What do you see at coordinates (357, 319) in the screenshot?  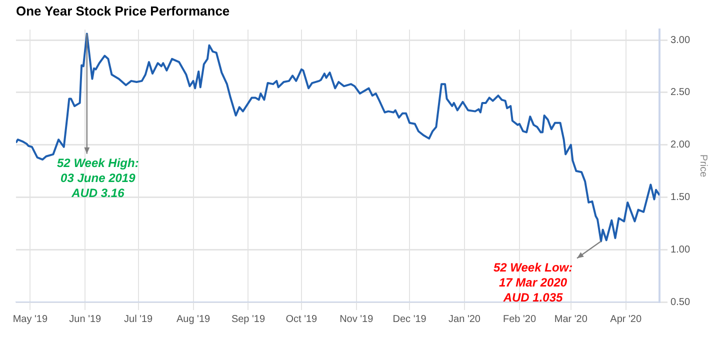 I see `x-tick-label: Nov '19` at bounding box center [357, 319].